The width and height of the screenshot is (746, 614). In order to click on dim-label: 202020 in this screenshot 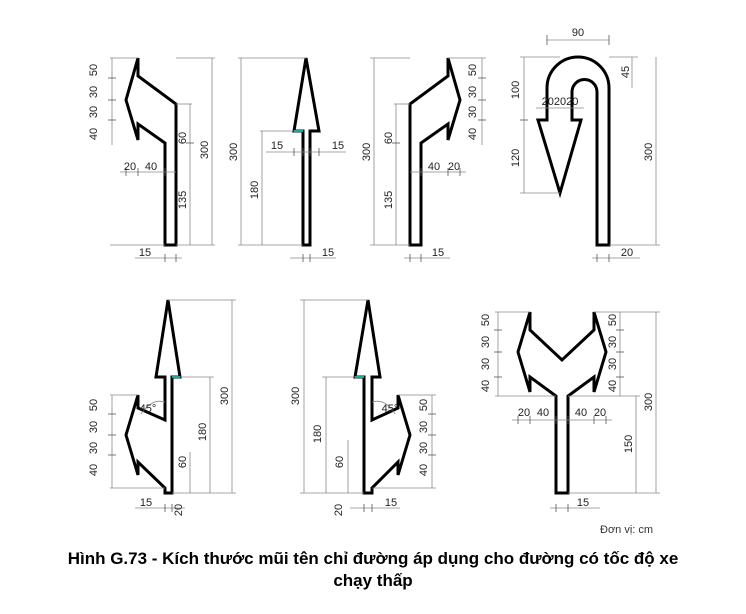, I will do `click(560, 102)`.